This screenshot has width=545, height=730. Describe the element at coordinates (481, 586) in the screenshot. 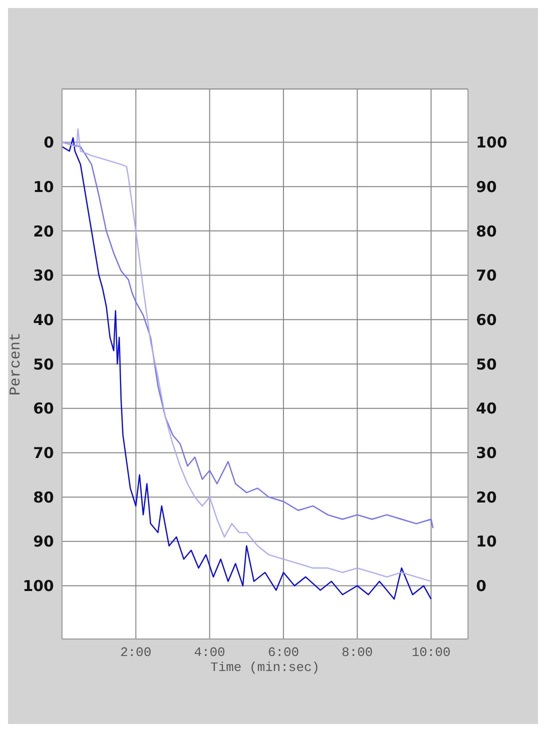

I see `y2-tick-label: 0` at that location.